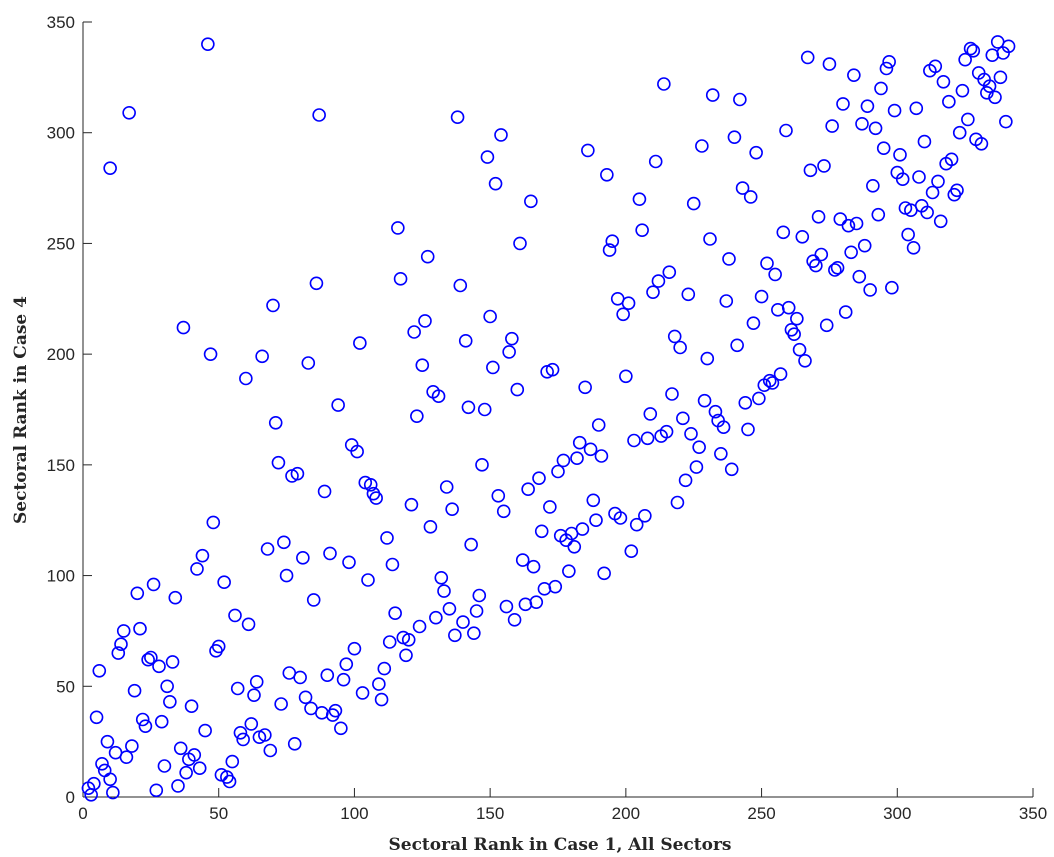 The height and width of the screenshot is (857, 1054). Describe the element at coordinates (21, 410) in the screenshot. I see `y-axis-title: Sectoral Rank in Case 4` at that location.